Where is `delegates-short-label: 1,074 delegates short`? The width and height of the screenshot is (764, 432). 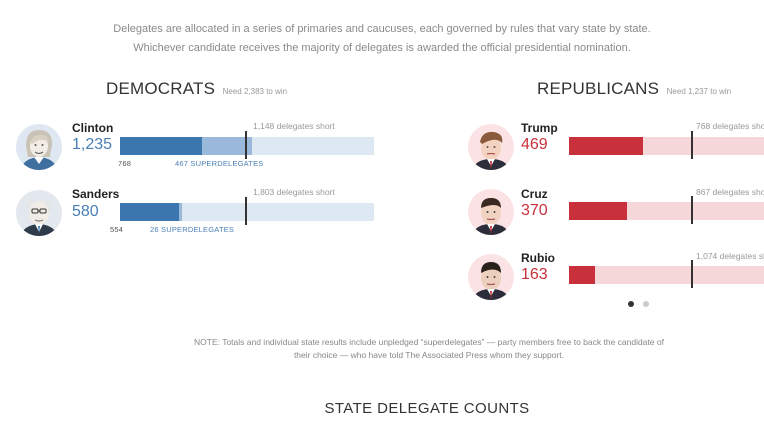
delegates-short-label: 1,074 delegates short is located at coordinates (730, 256).